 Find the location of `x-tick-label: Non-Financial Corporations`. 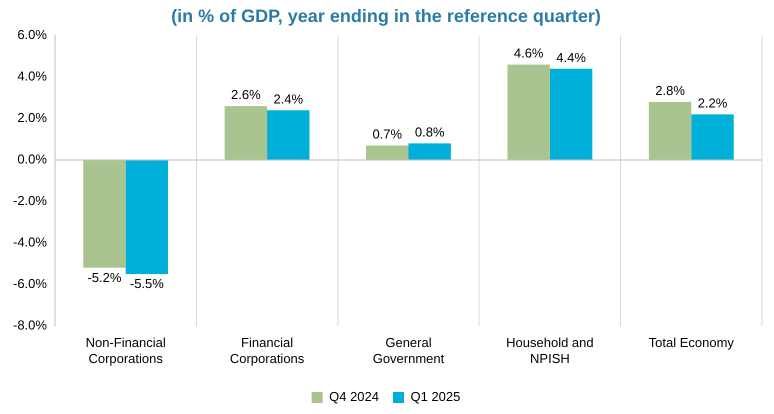

x-tick-label: Non-Financial Corporations is located at coordinates (126, 350).